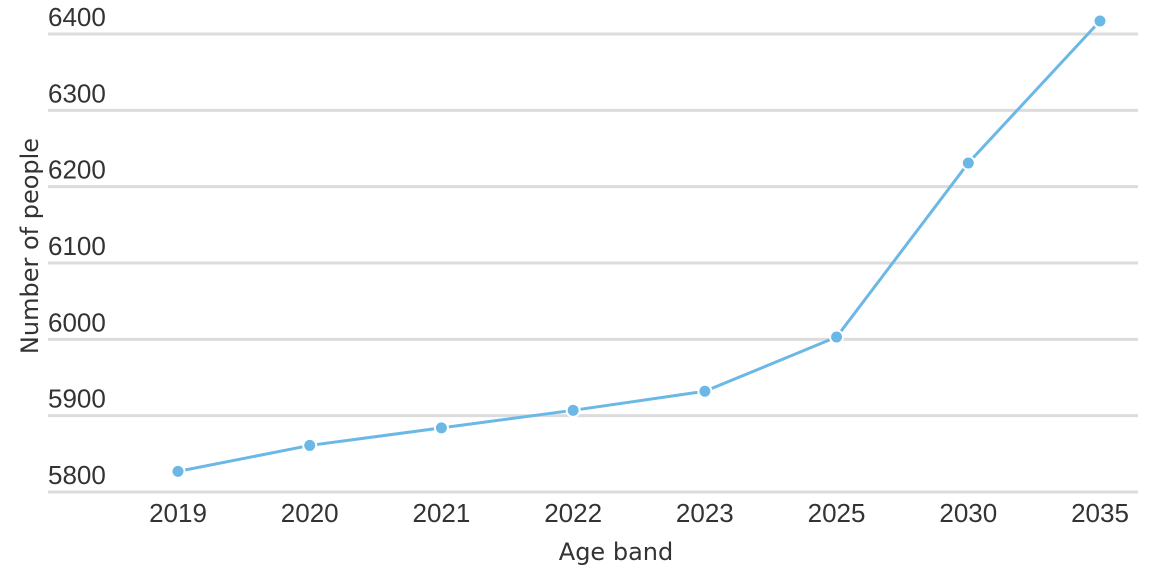 This screenshot has height=568, width=1151. Describe the element at coordinates (837, 513) in the screenshot. I see `x-tick-label-2025: 2025` at that location.